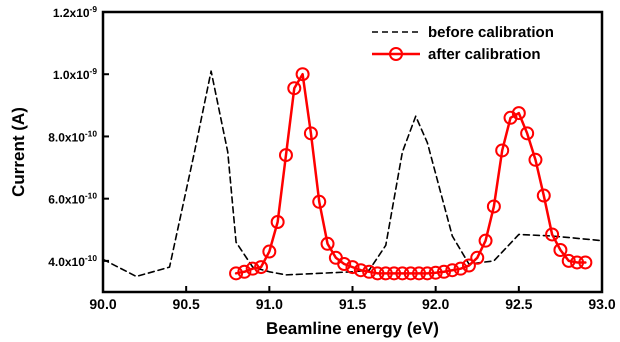  I want to click on legend-label: after calibration, so click(484, 54).